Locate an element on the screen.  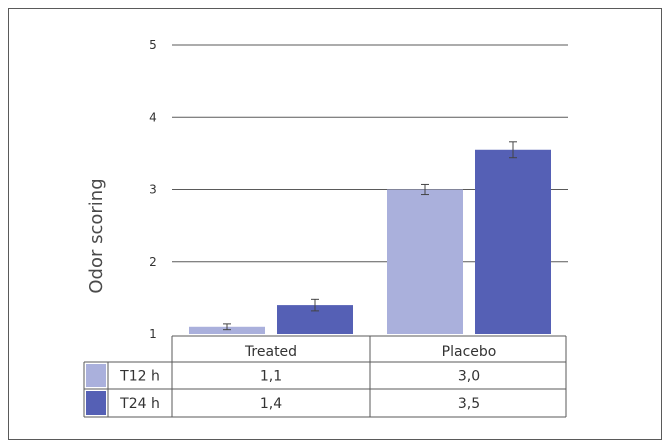
y-axis-ticks: 1 2 3 4 5 is located at coordinates (153, 189).